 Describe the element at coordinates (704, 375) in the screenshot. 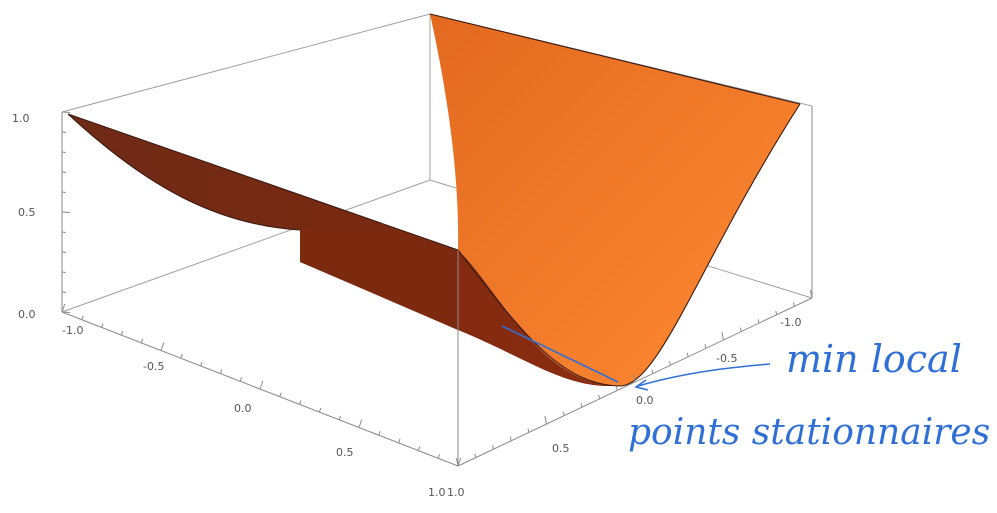

I see `annotation-arrow` at that location.